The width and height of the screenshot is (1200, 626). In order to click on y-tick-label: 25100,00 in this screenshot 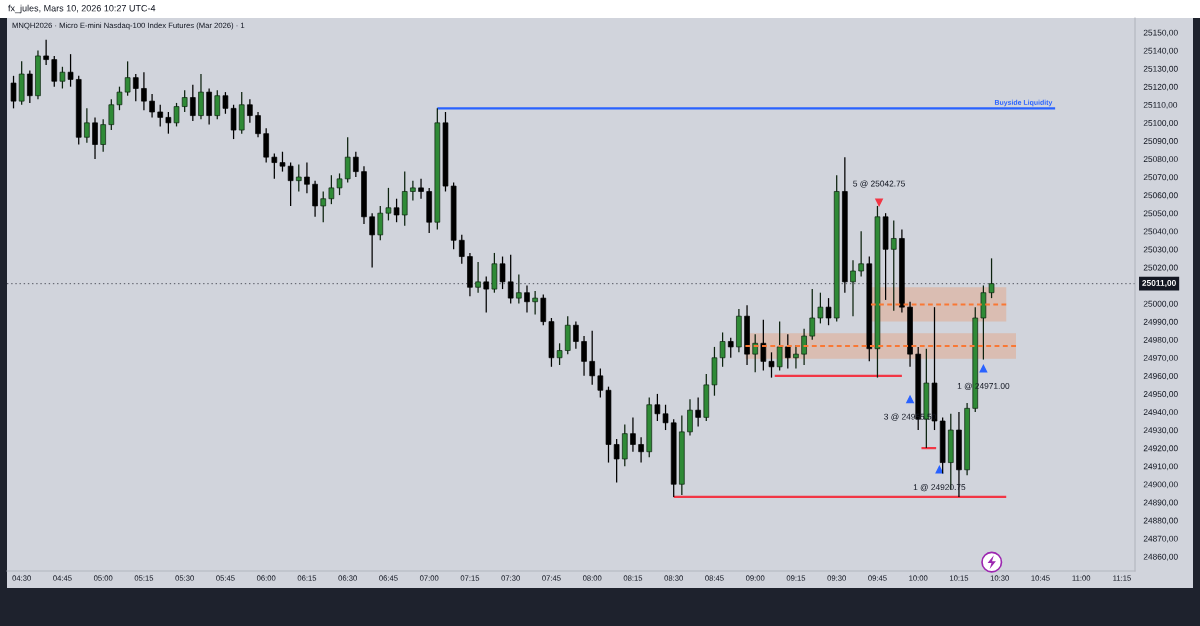, I will do `click(1160, 123)`.